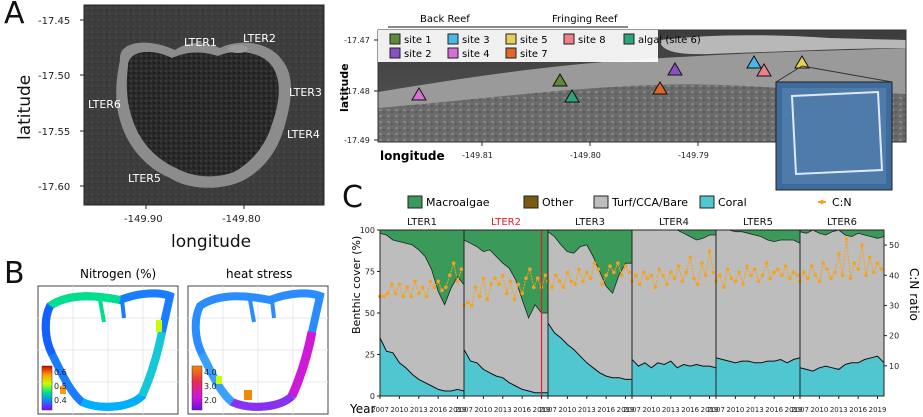  Describe the element at coordinates (506, 222) in the screenshot. I see `panel-title: LTER2` at that location.